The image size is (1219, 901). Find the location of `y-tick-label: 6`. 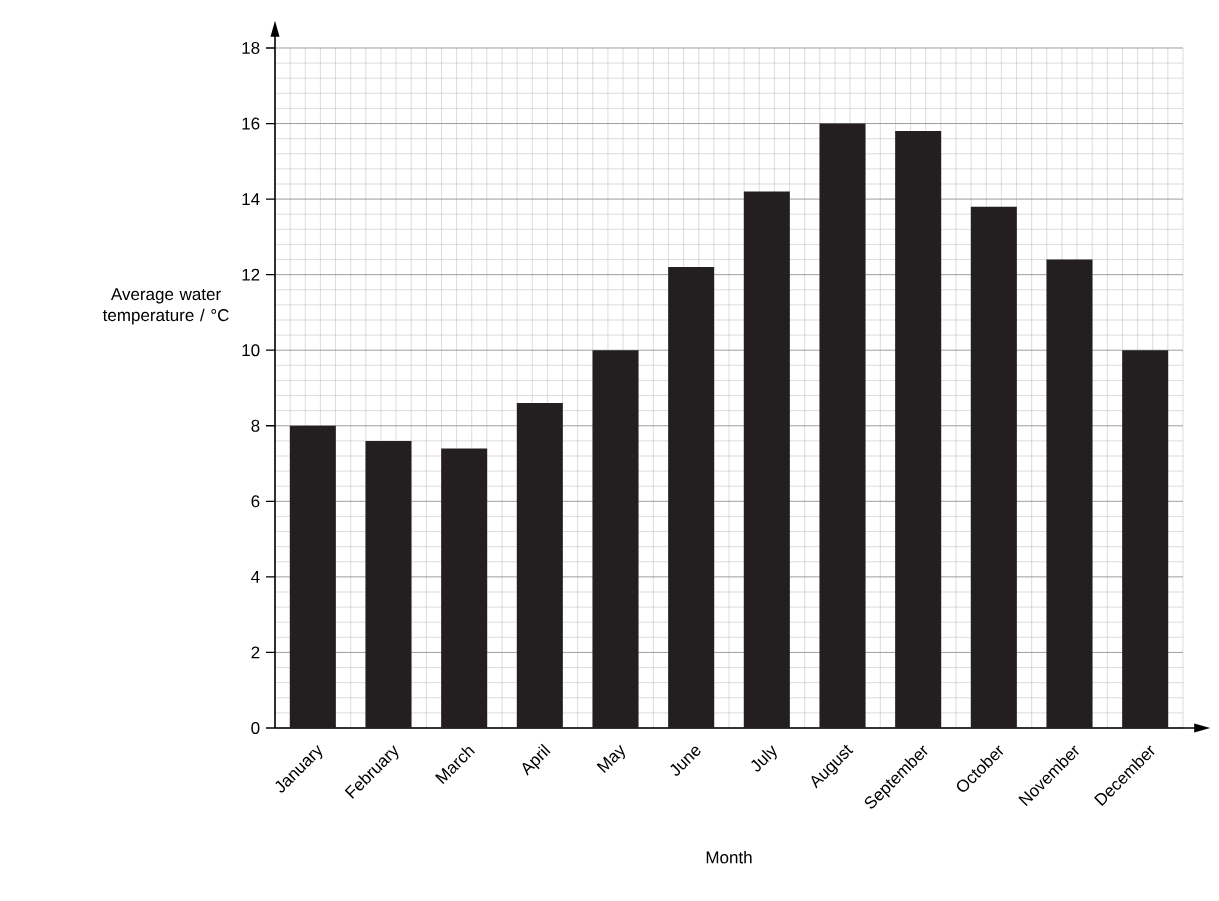

y-tick-label: 6 is located at coordinates (255, 501).